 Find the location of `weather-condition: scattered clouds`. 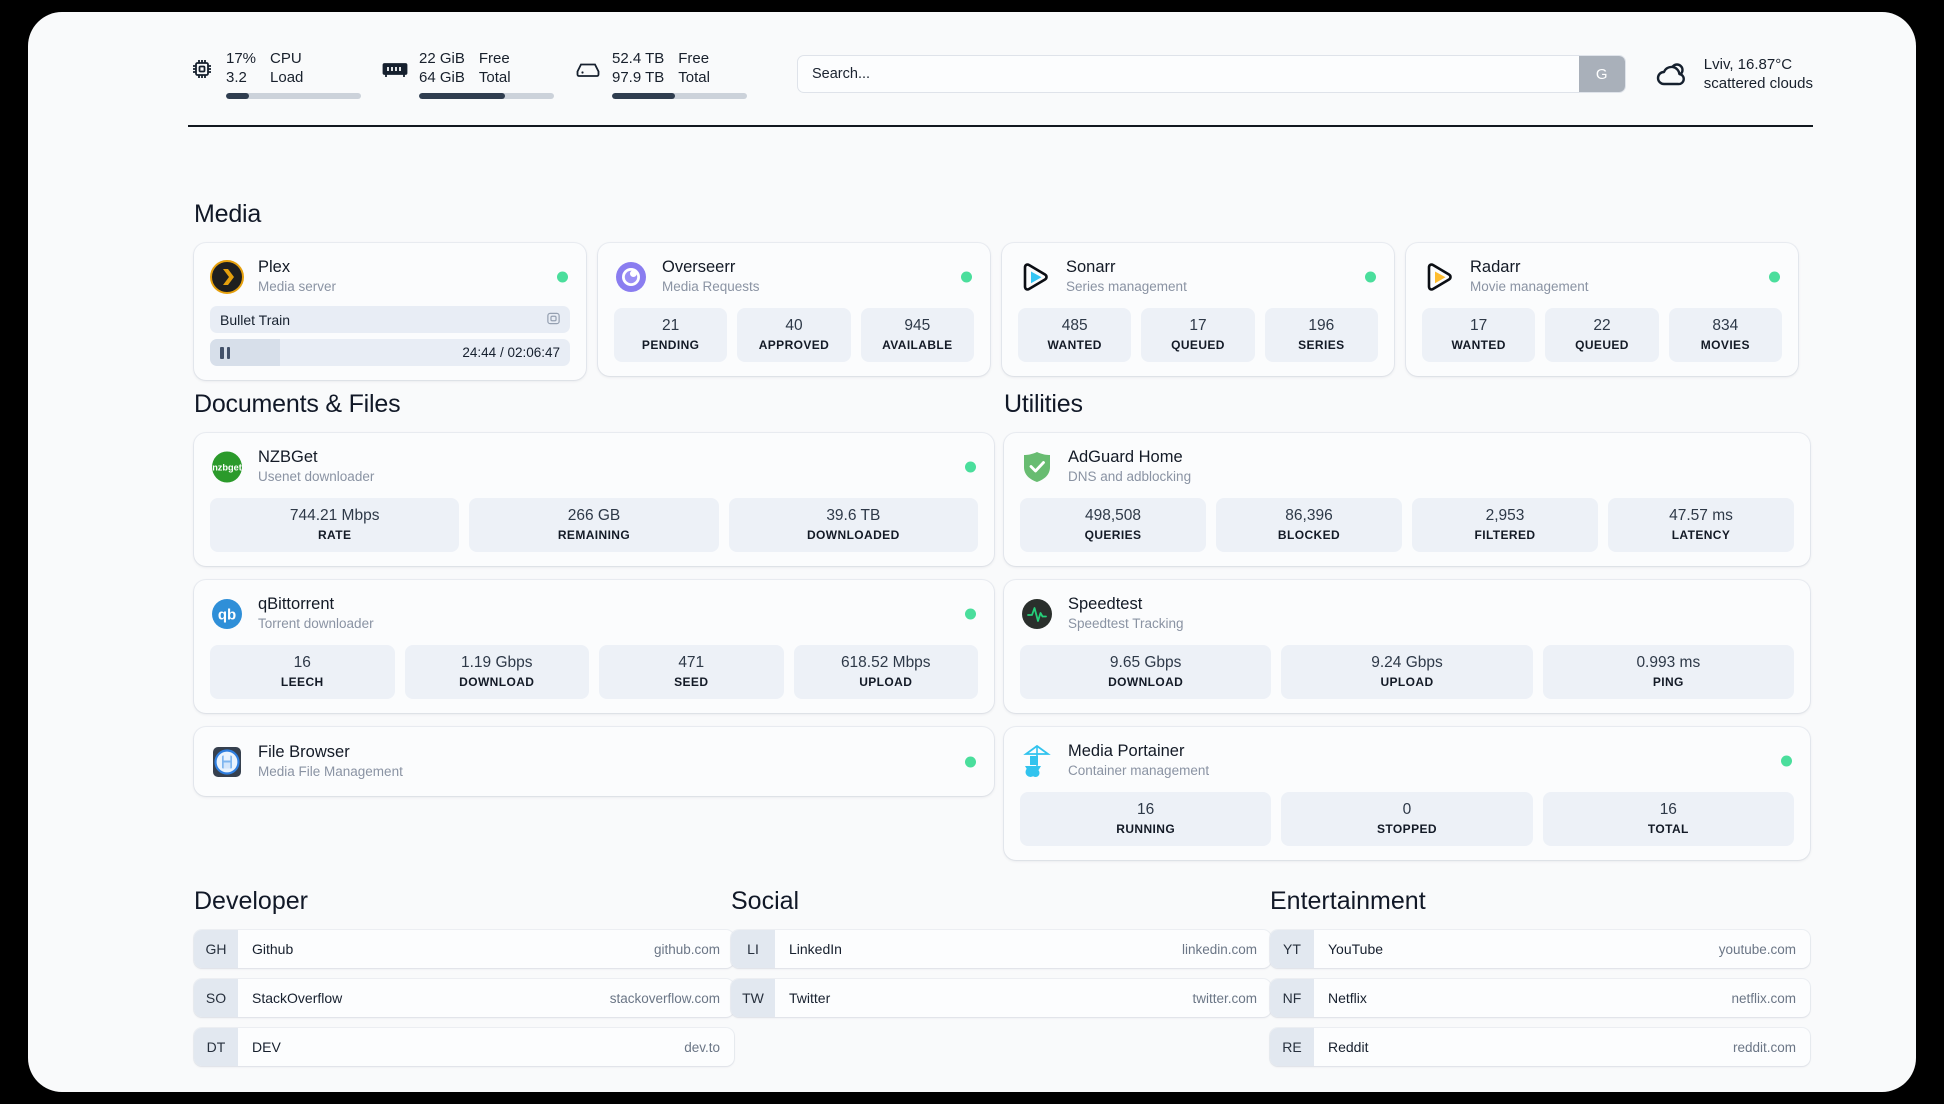

weather-condition: scattered clouds is located at coordinates (1758, 83).